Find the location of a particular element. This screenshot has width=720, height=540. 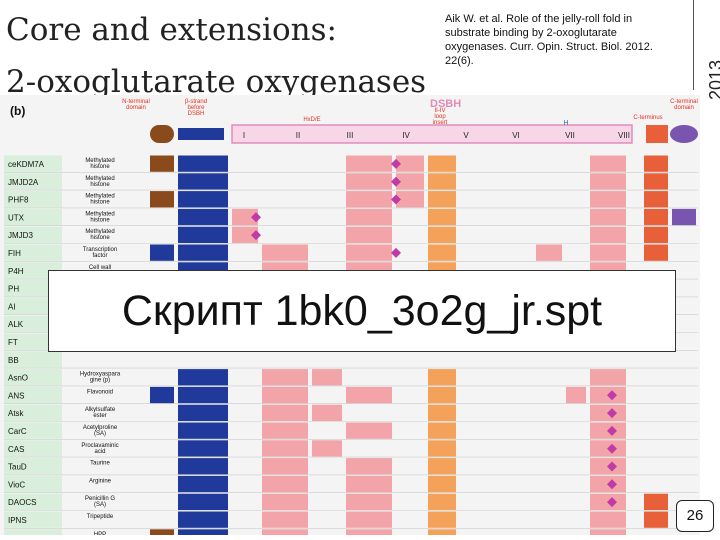

strand-label-5: V is located at coordinates (466, 135).